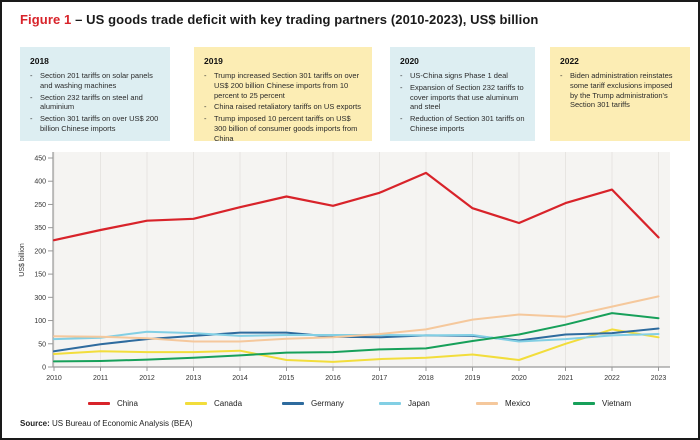 Image resolution: width=700 pixels, height=440 pixels. Describe the element at coordinates (409, 61) in the screenshot. I see `annotation-year: 2020` at that location.